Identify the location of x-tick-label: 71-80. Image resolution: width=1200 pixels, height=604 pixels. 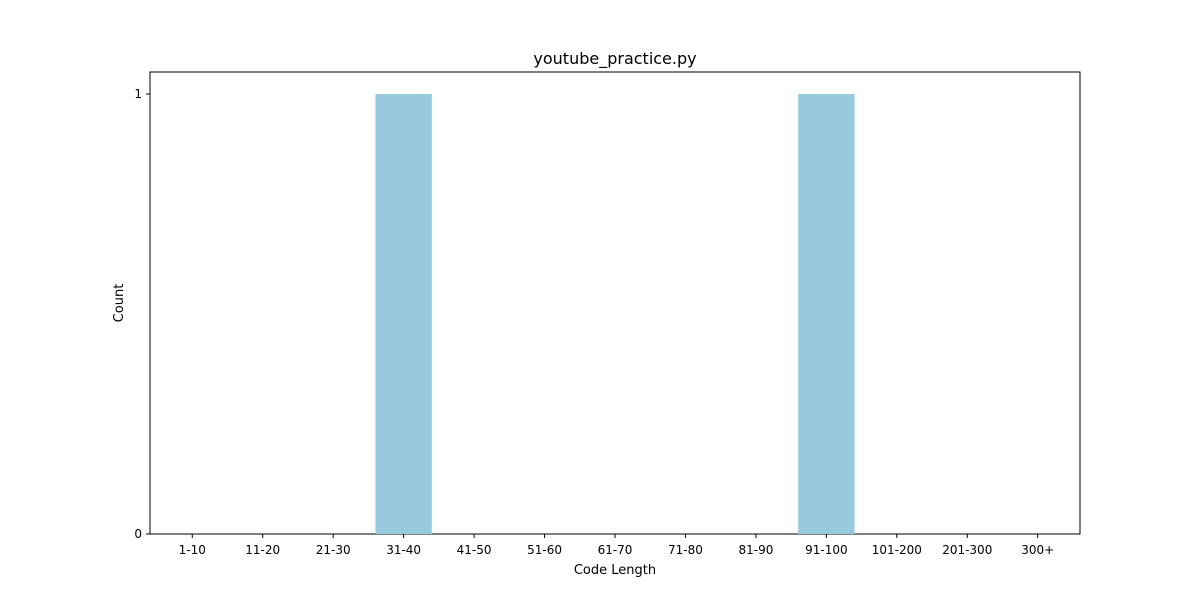
(685, 550).